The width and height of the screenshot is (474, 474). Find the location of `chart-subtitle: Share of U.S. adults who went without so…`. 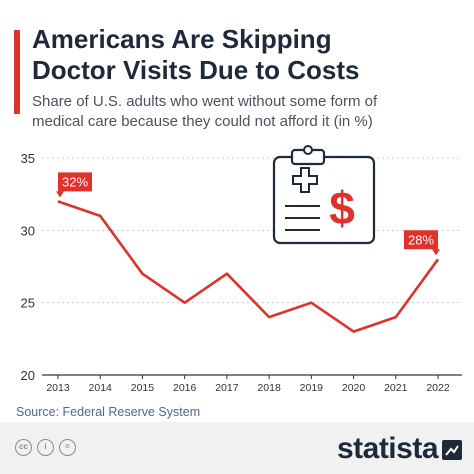

chart-subtitle: Share of U.S. adults who went without so… is located at coordinates (247, 112).